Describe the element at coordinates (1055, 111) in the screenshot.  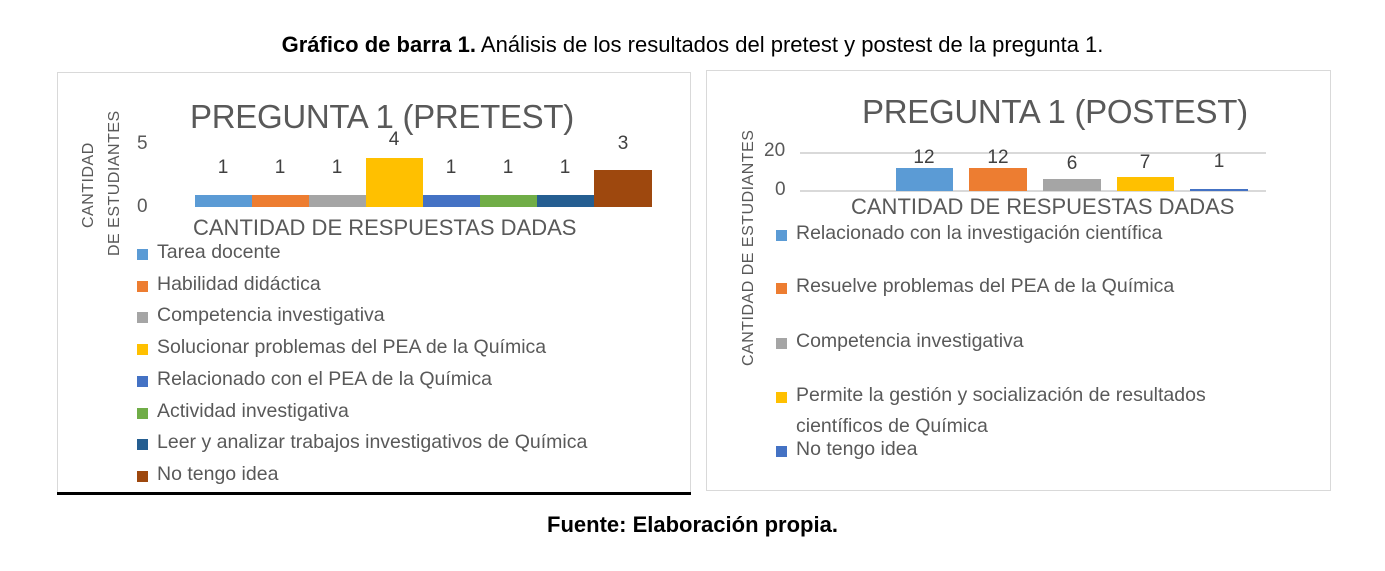
I see `postest-title: PREGUNTA 1 (POSTEST)` at that location.